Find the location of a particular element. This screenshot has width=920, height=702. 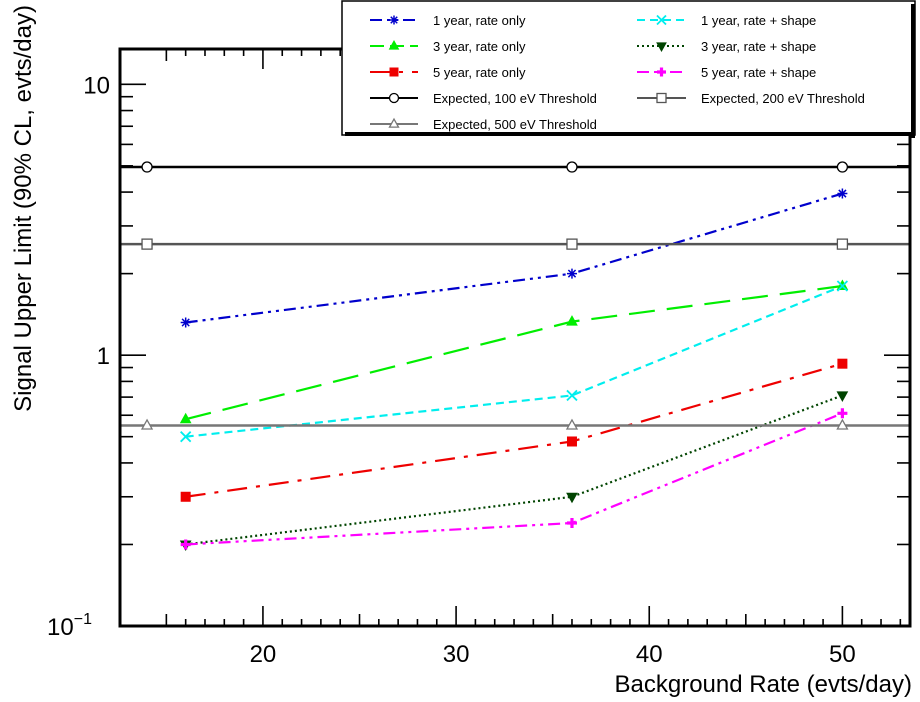

x-axis-title: Background Rate (evts/day) is located at coordinates (763, 684).